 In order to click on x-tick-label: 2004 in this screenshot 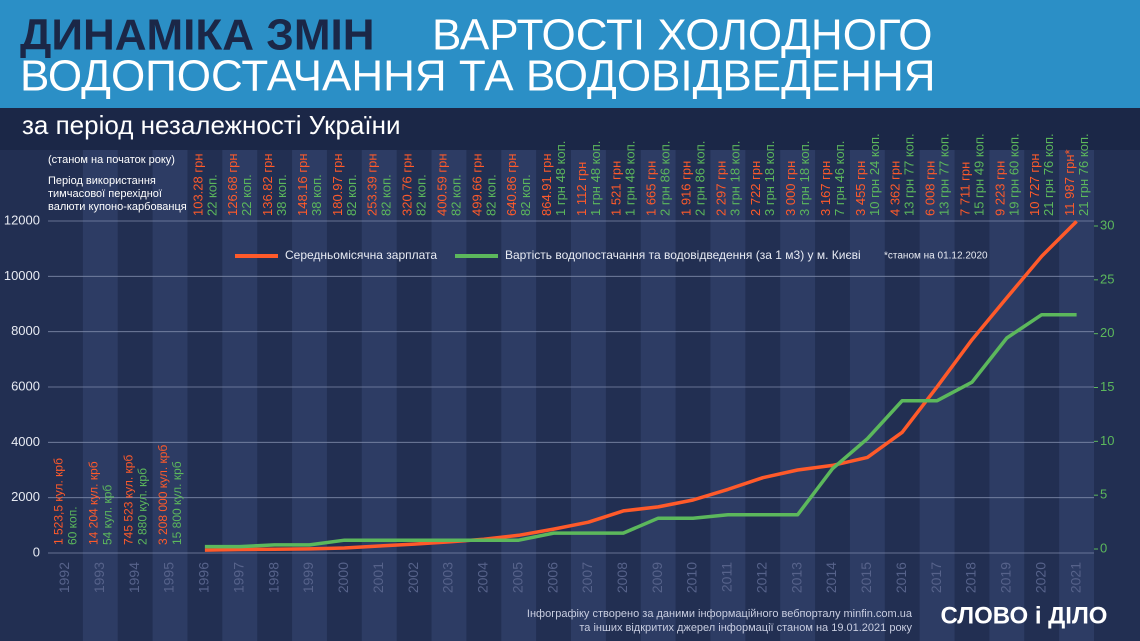, I will do `click(483, 577)`.